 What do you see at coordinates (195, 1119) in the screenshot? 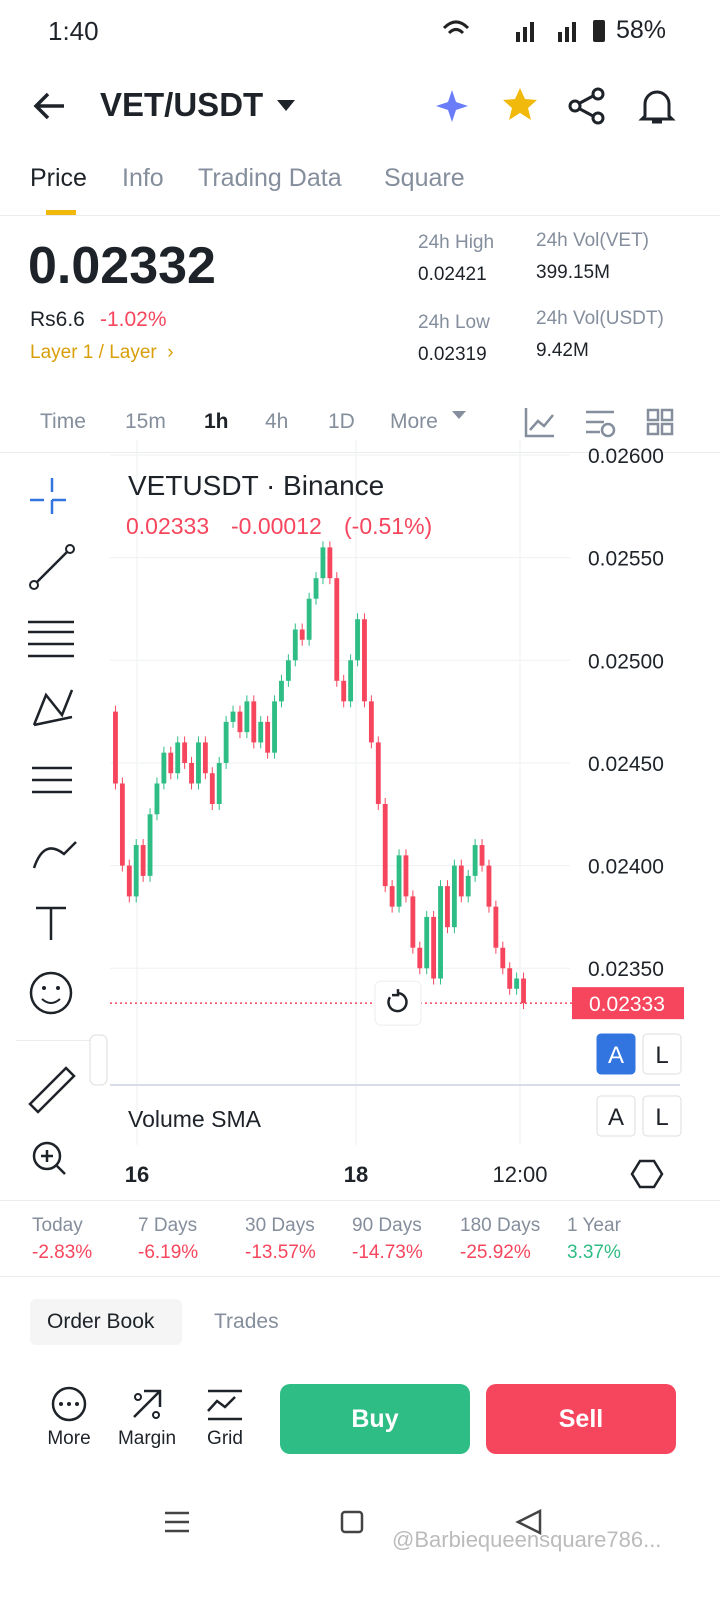
I see `volume-label: Volume SMA` at bounding box center [195, 1119].